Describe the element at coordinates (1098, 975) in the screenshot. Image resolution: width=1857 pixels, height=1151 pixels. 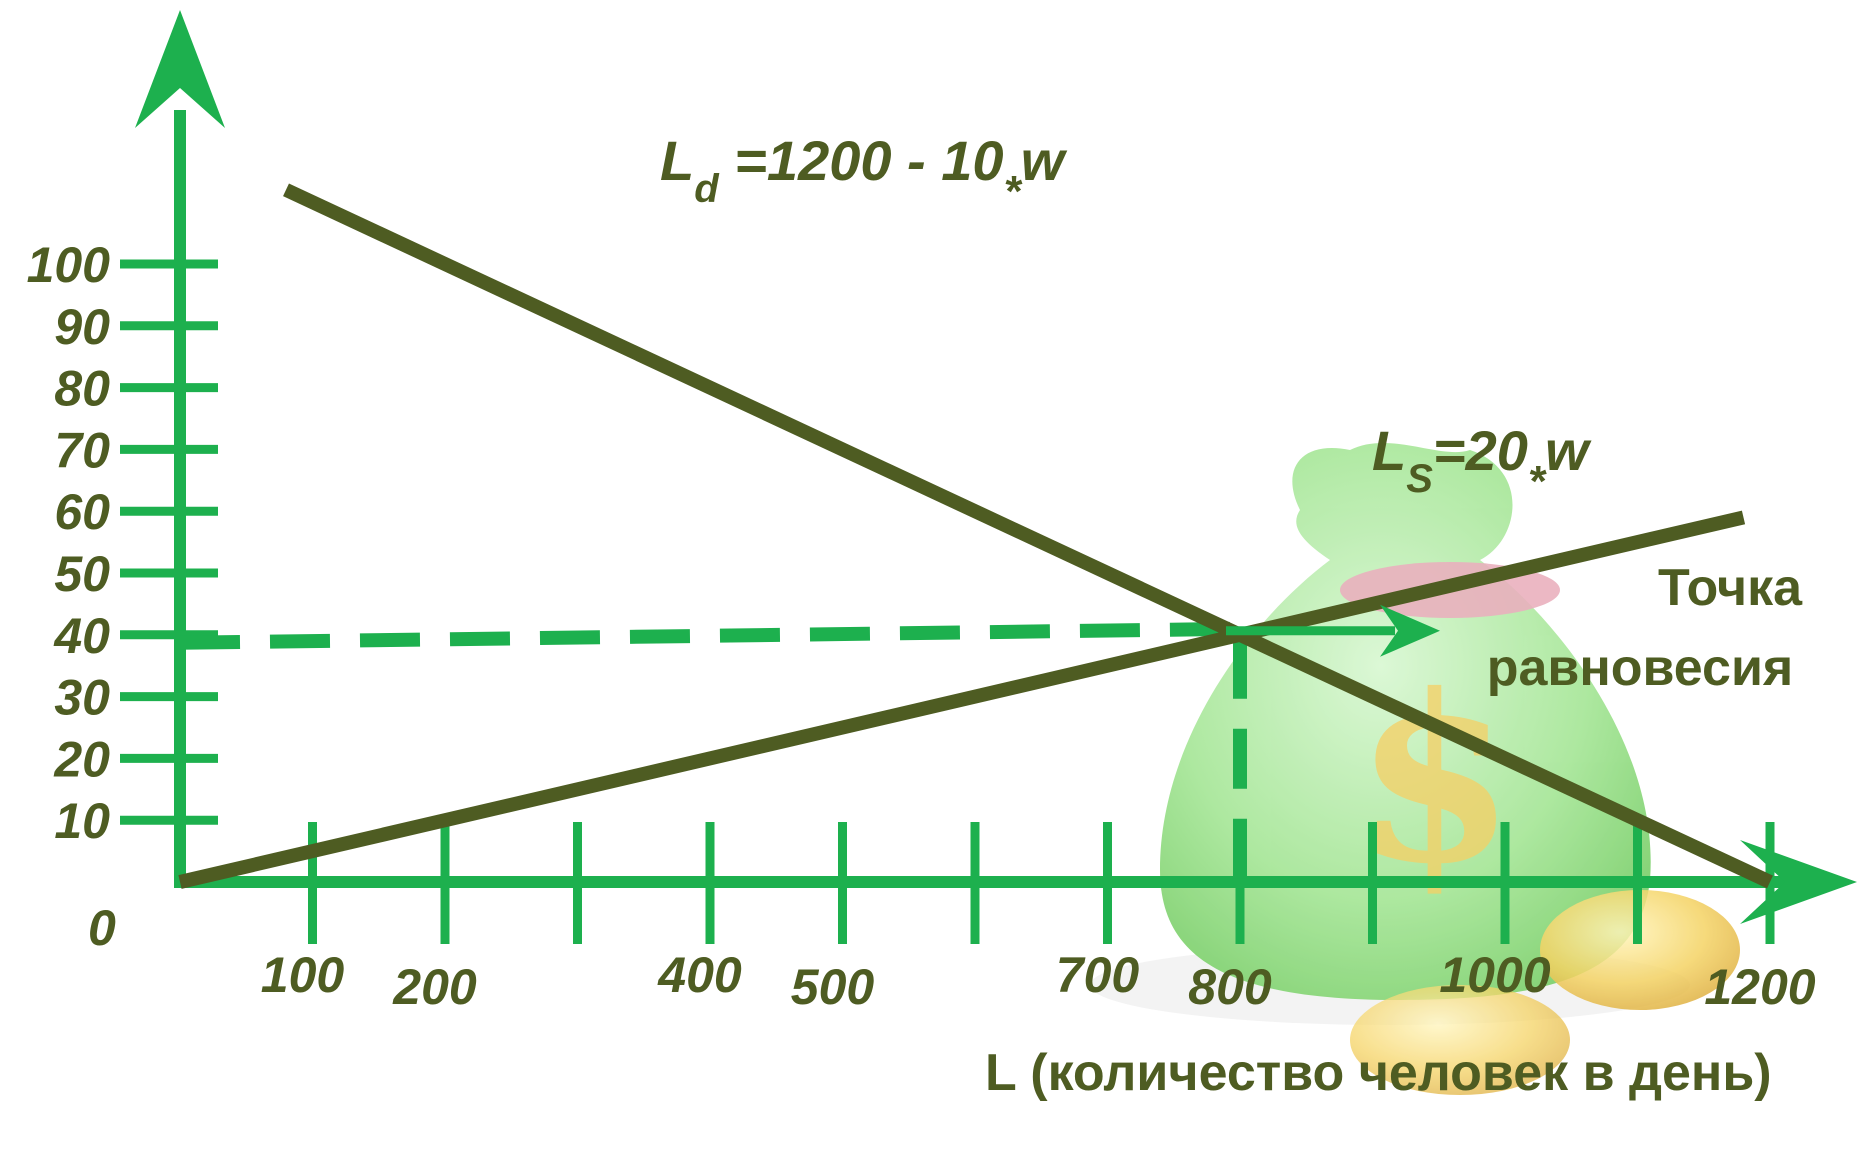
I see `x-tick-label-700: 700` at that location.